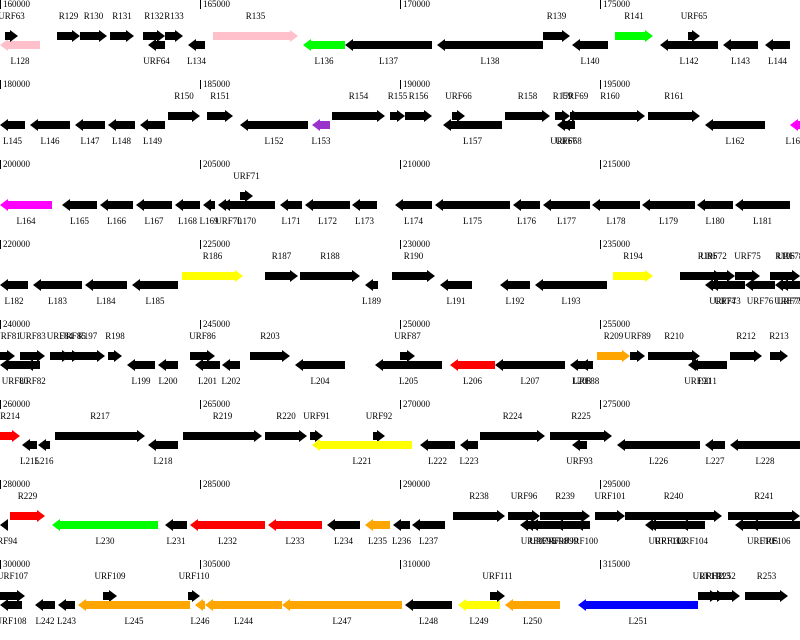 The width and height of the screenshot is (800, 640). Describe the element at coordinates (565, 496) in the screenshot. I see `gene-label: R239` at that location.